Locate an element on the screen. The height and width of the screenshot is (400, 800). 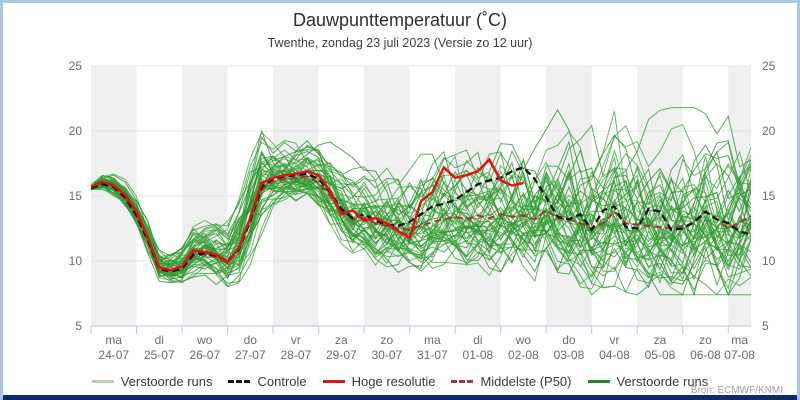
x-label-date: 26-07 is located at coordinates (204, 355).